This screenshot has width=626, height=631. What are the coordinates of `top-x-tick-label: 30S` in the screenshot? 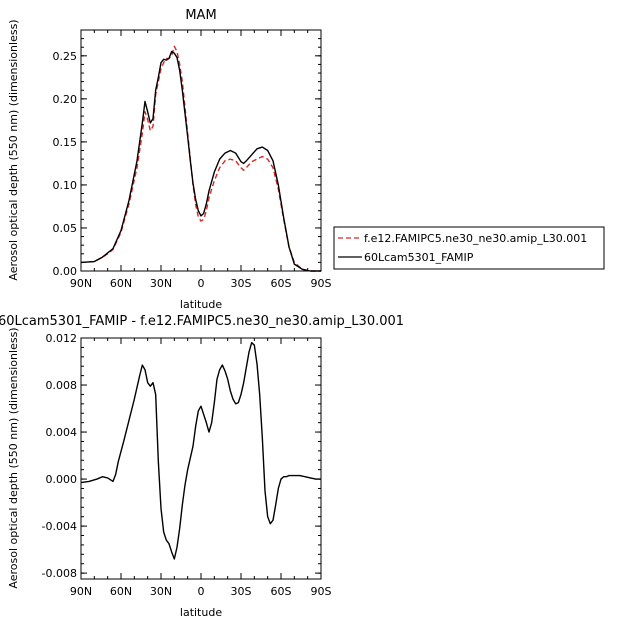 It's located at (241, 283).